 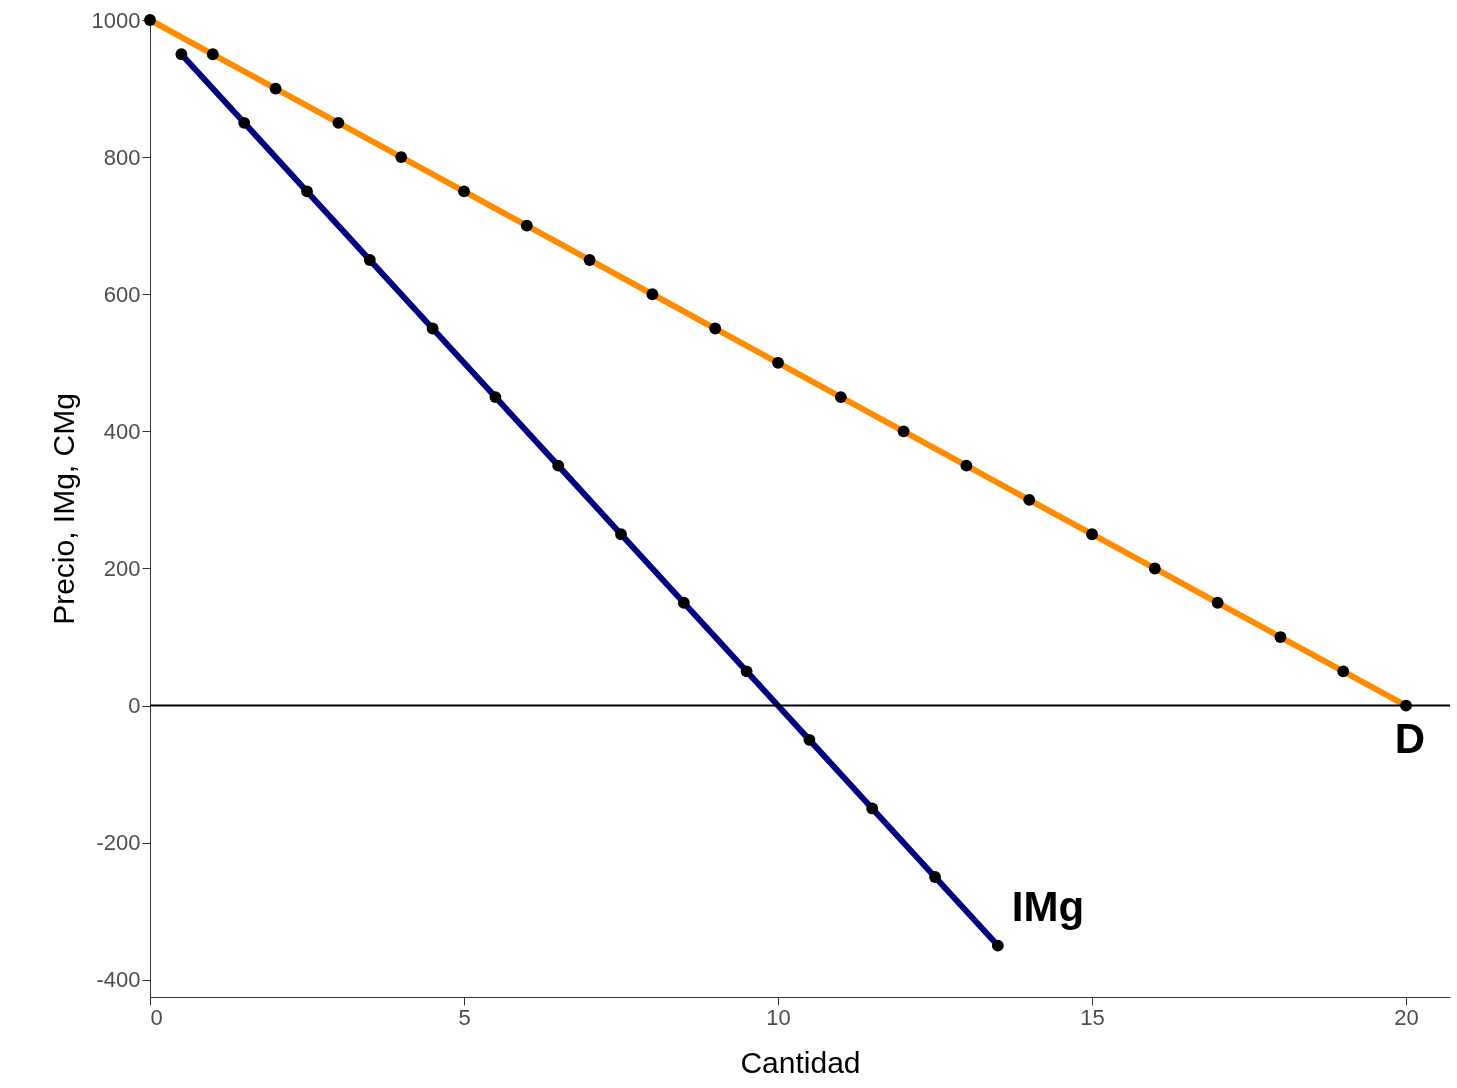 What do you see at coordinates (122, 568) in the screenshot?
I see `y-tick-label: 200` at bounding box center [122, 568].